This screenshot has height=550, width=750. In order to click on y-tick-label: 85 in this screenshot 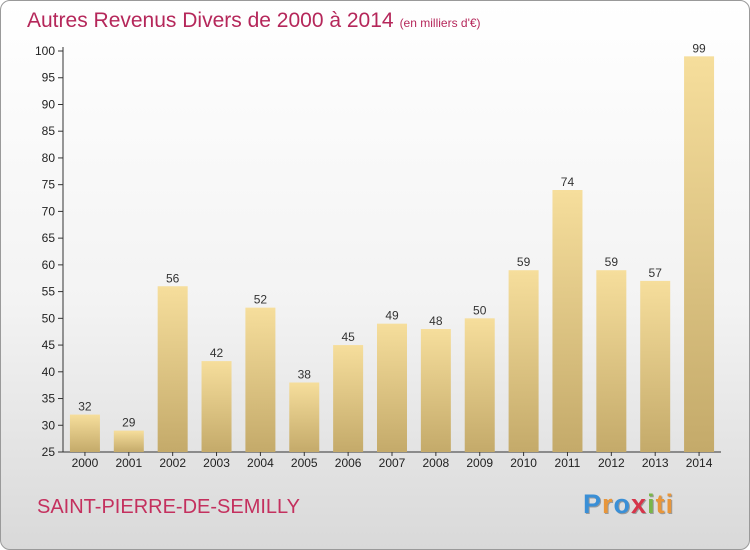, I will do `click(49, 131)`.